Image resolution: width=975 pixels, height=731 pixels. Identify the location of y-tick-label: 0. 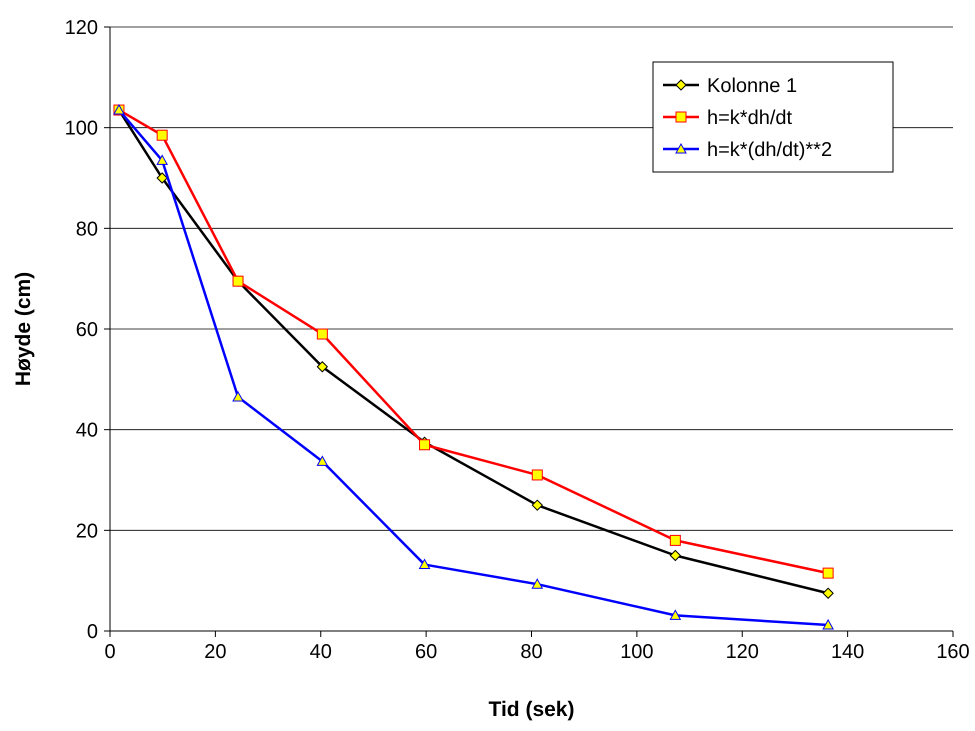
(92, 632).